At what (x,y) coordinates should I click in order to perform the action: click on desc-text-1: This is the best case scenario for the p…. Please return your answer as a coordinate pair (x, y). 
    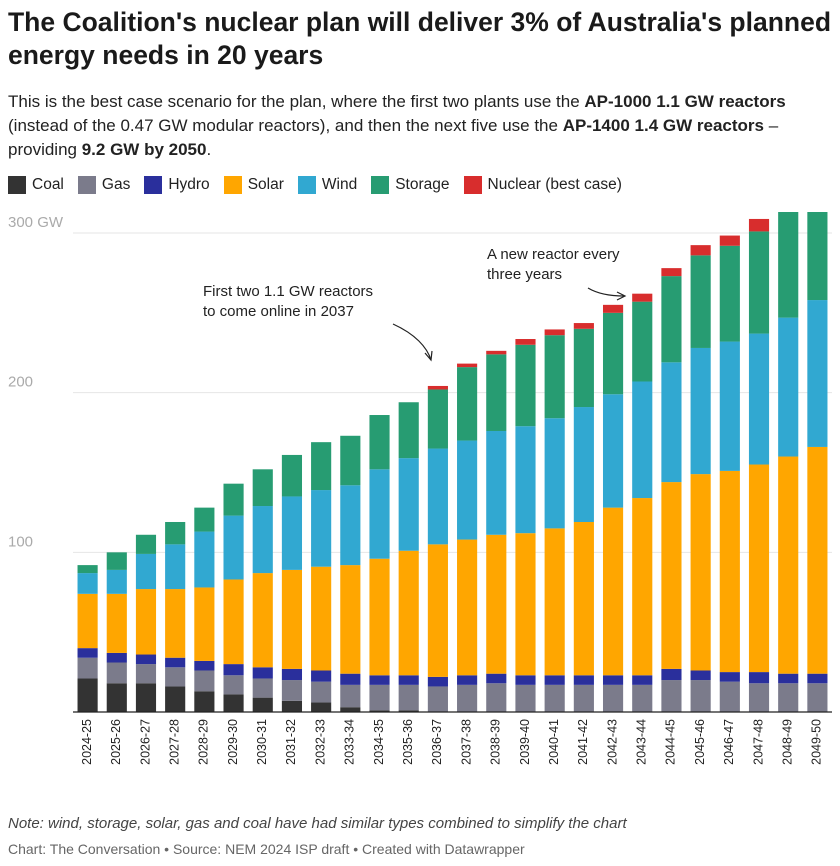
    Looking at the image, I should click on (296, 101).